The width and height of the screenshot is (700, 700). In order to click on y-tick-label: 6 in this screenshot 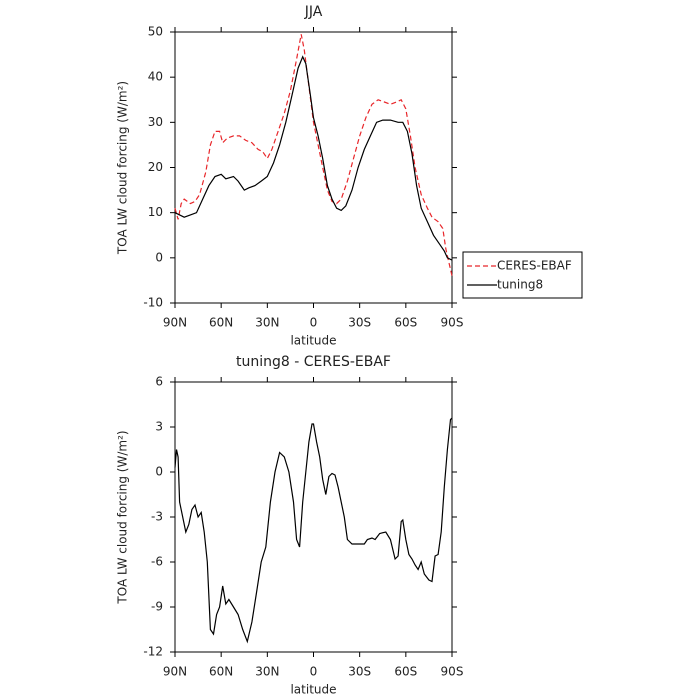, I will do `click(159, 382)`.